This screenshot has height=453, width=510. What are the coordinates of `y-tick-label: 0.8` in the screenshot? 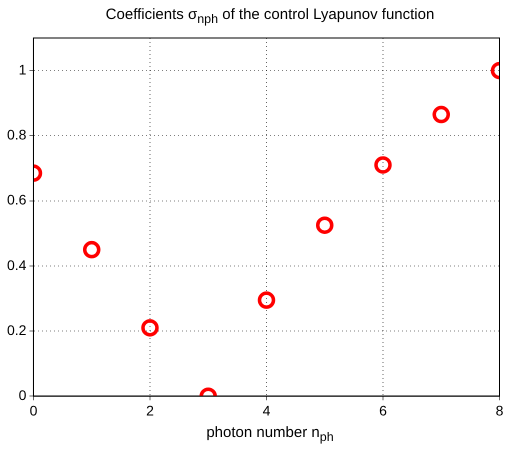 It's located at (16, 134).